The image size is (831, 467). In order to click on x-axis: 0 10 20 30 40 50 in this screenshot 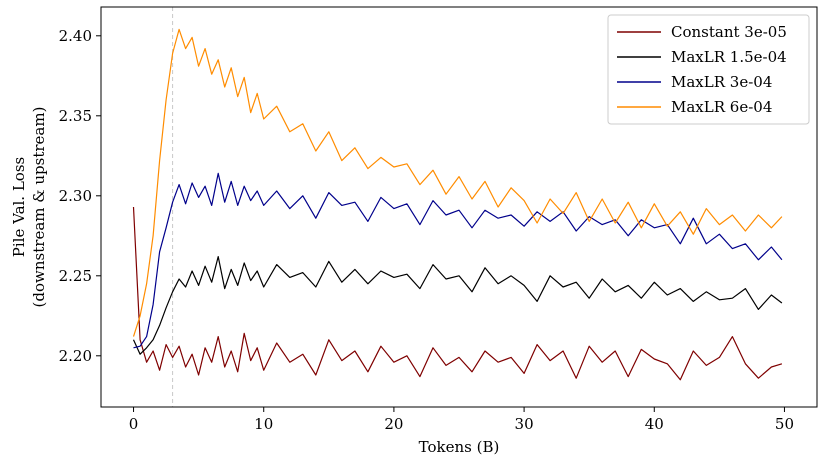, I will do `click(461, 420)`.